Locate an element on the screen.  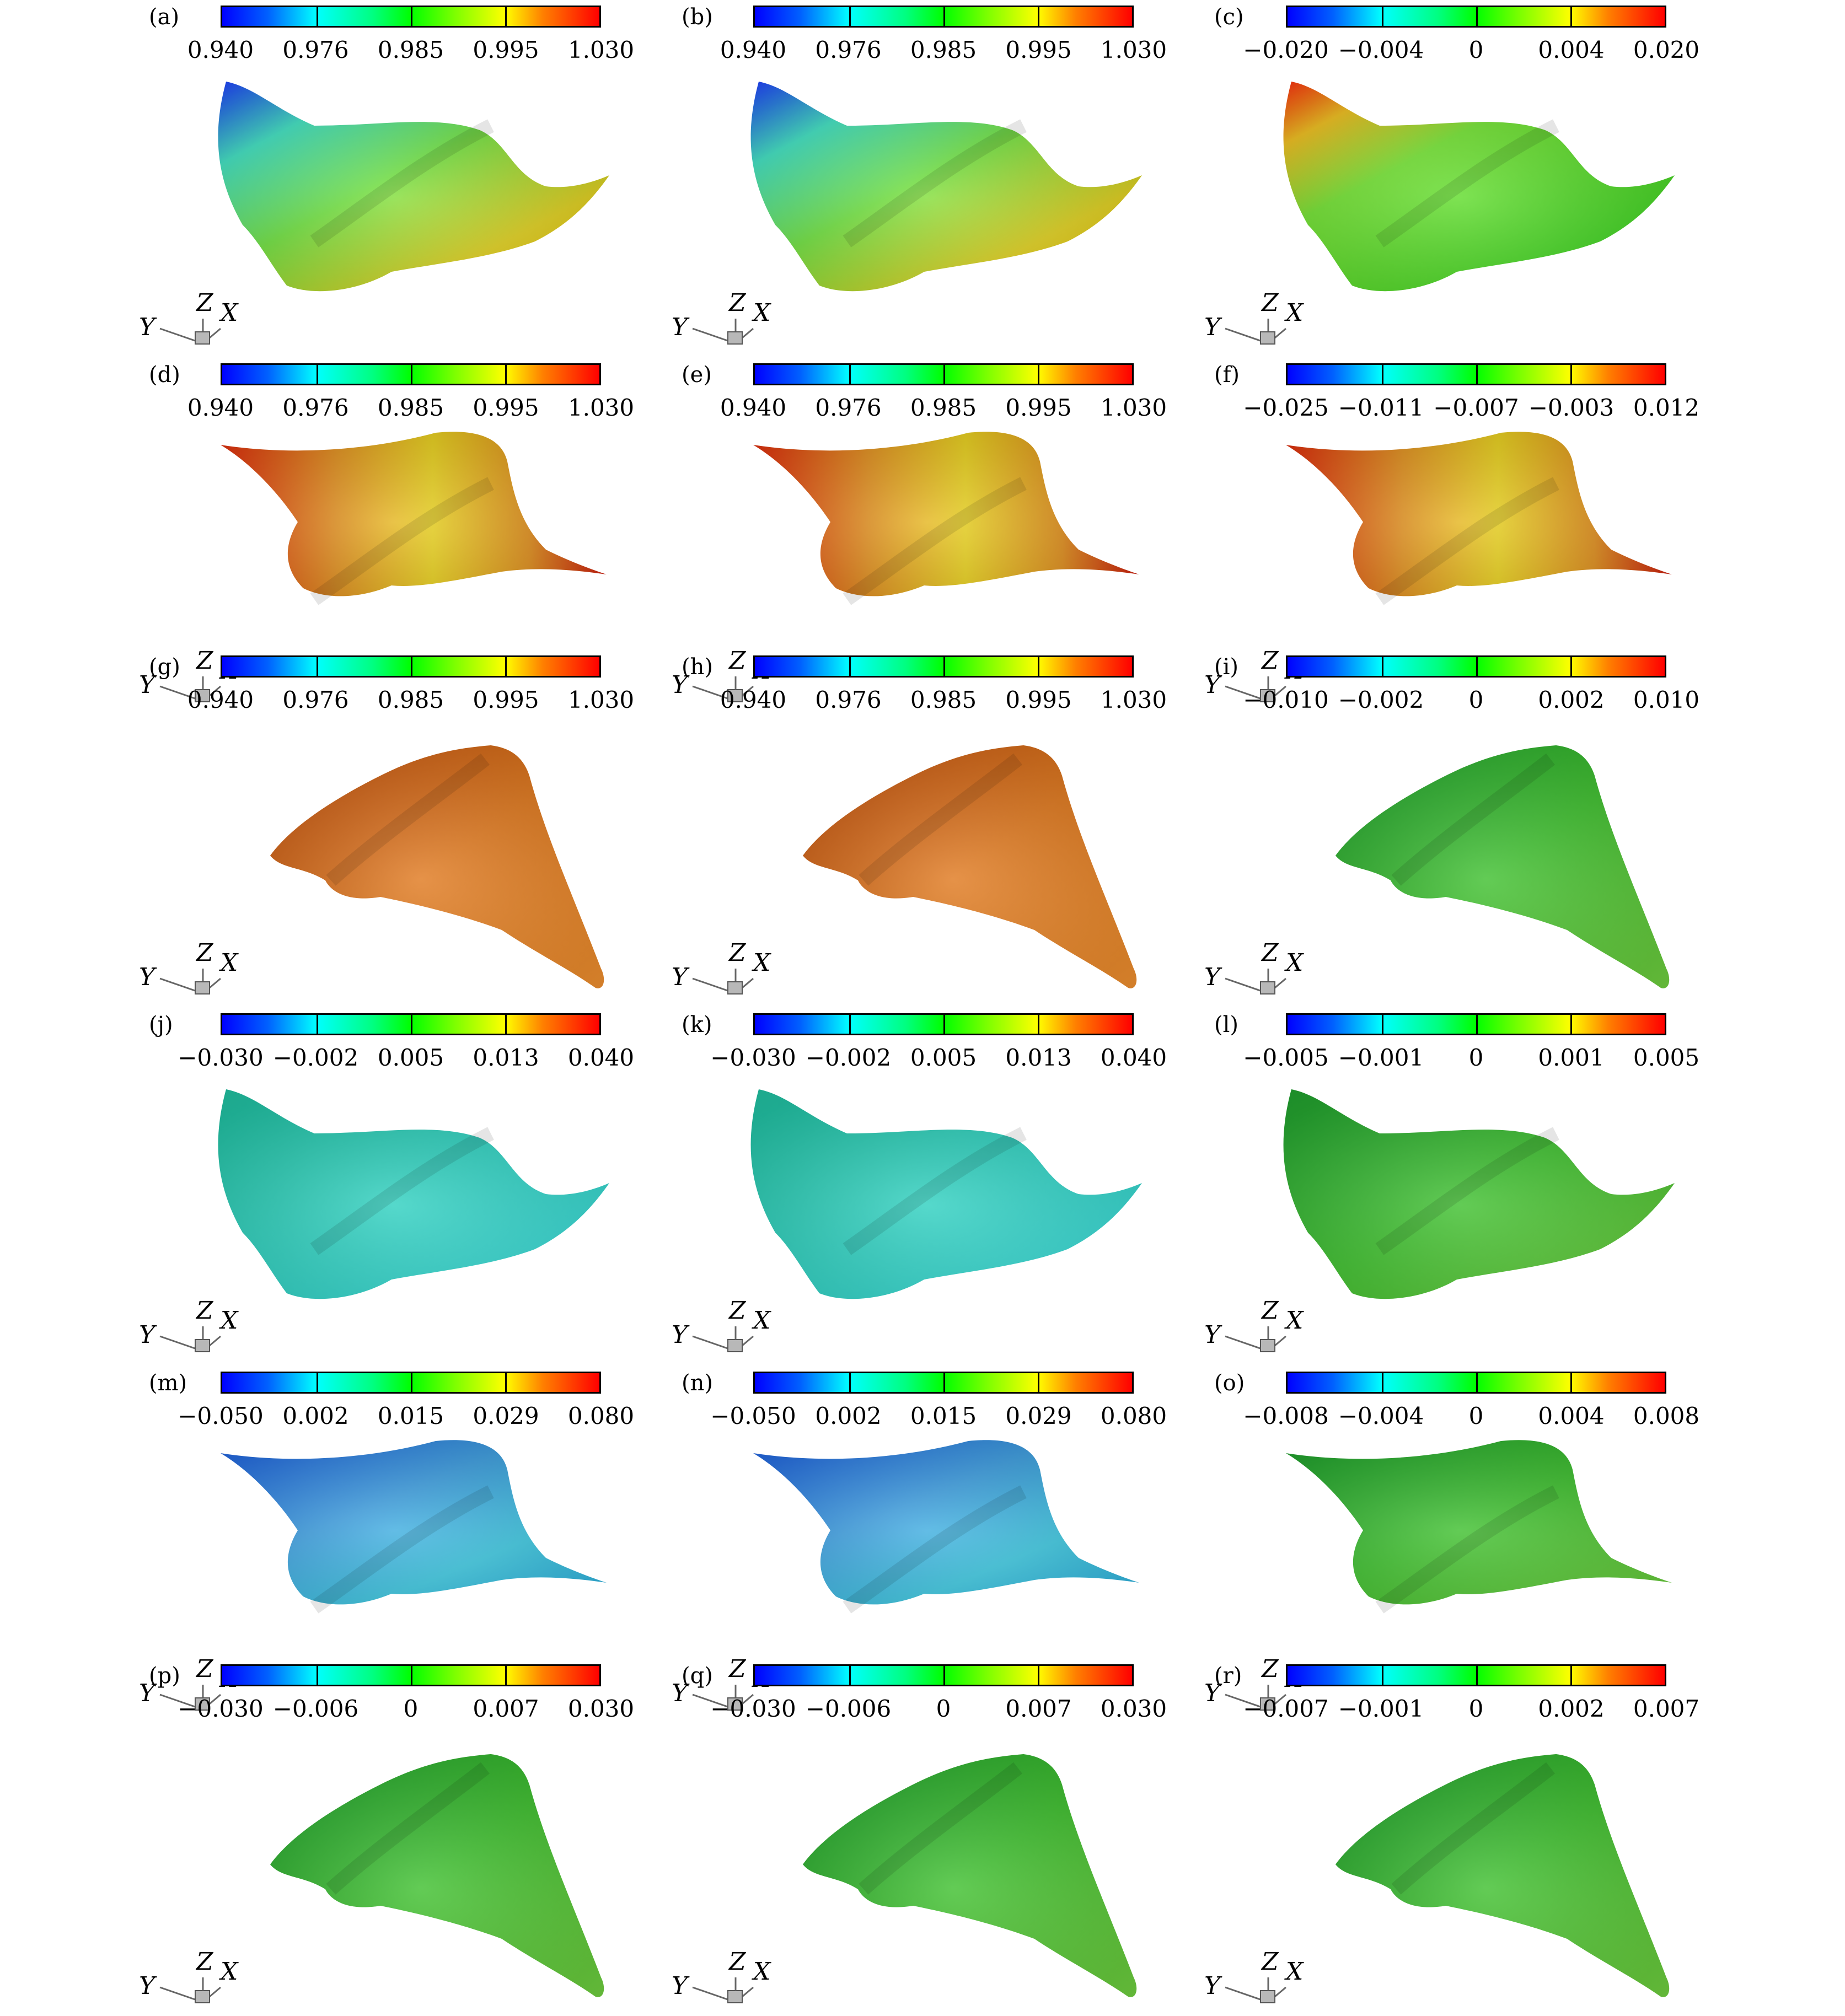
panel-label: (d) is located at coordinates (164, 375).